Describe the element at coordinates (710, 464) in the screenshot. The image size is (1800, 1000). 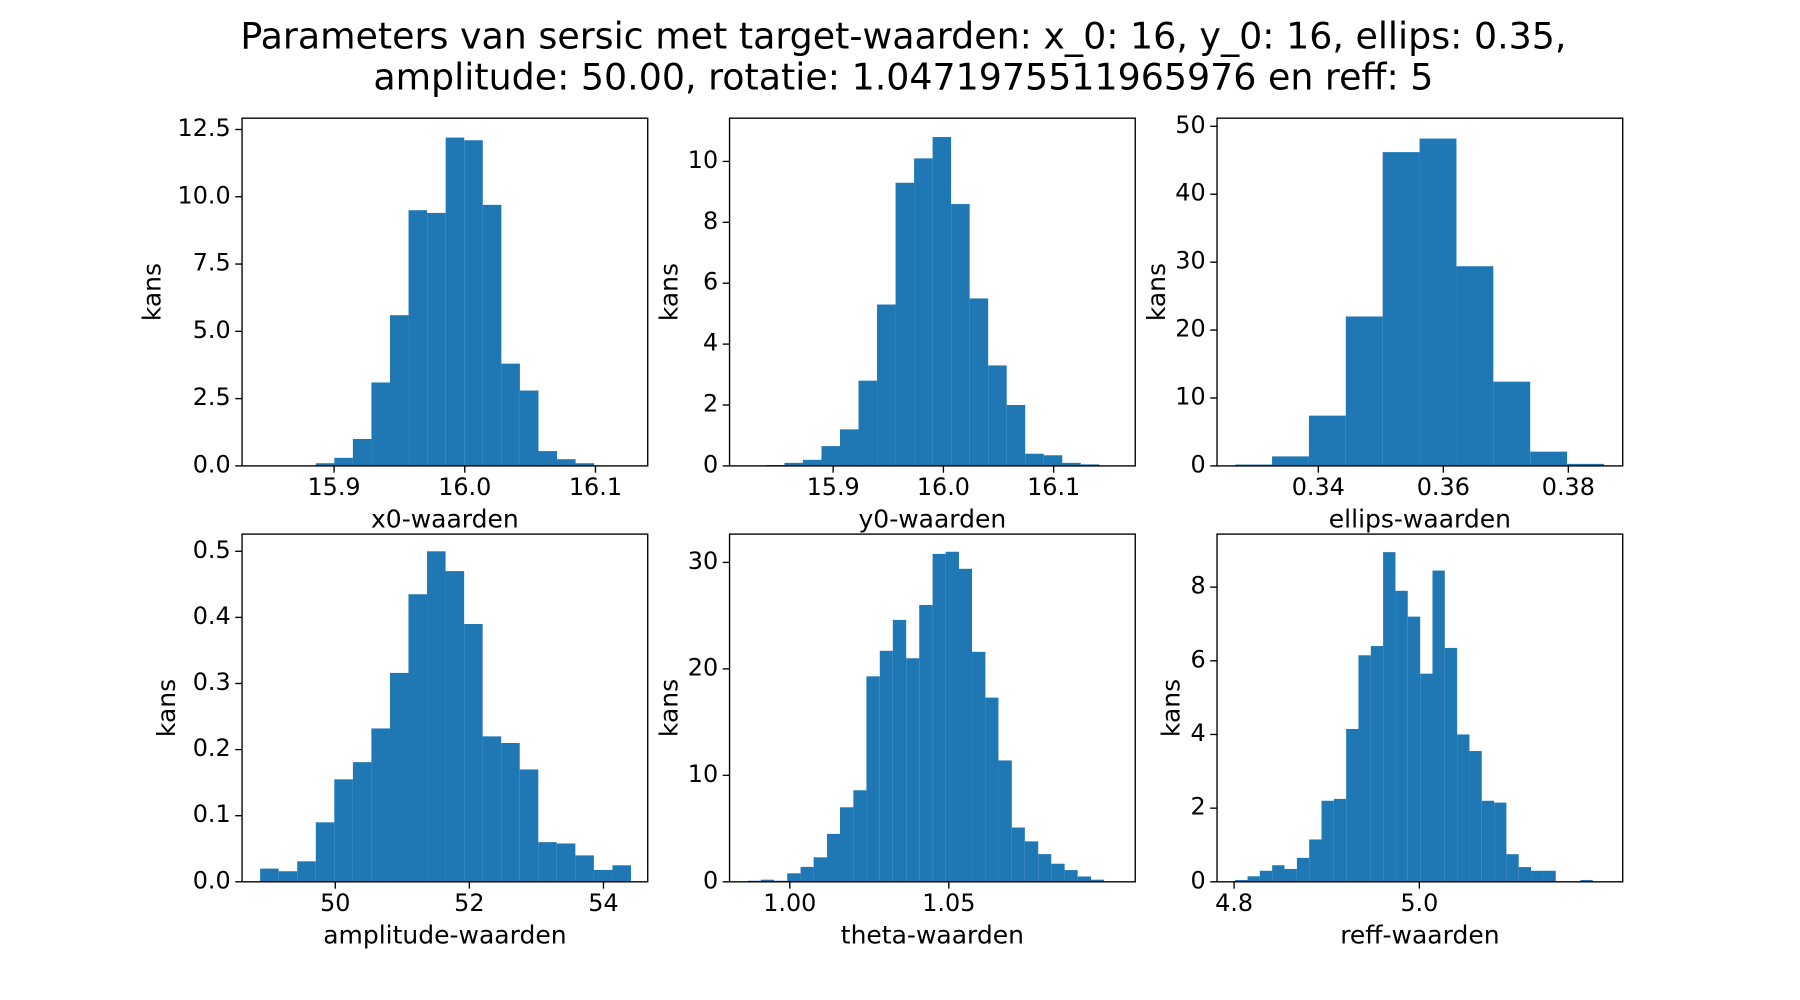
I see `y-tick-label: 0` at that location.